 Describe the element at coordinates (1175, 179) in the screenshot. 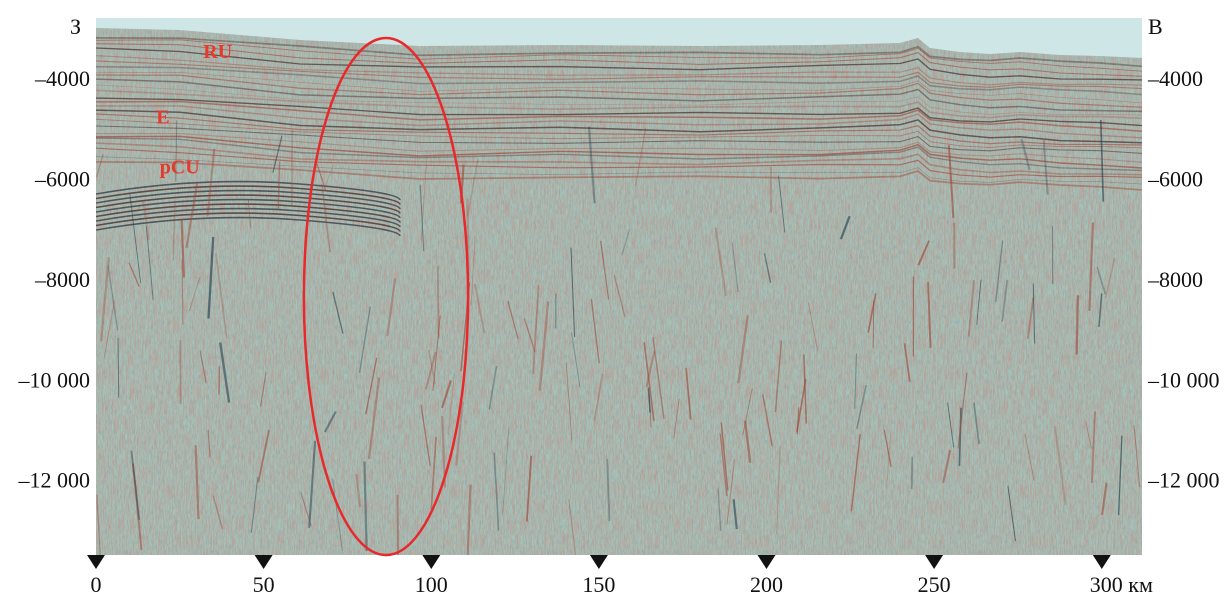

I see `depth-tick-right: –6000` at that location.